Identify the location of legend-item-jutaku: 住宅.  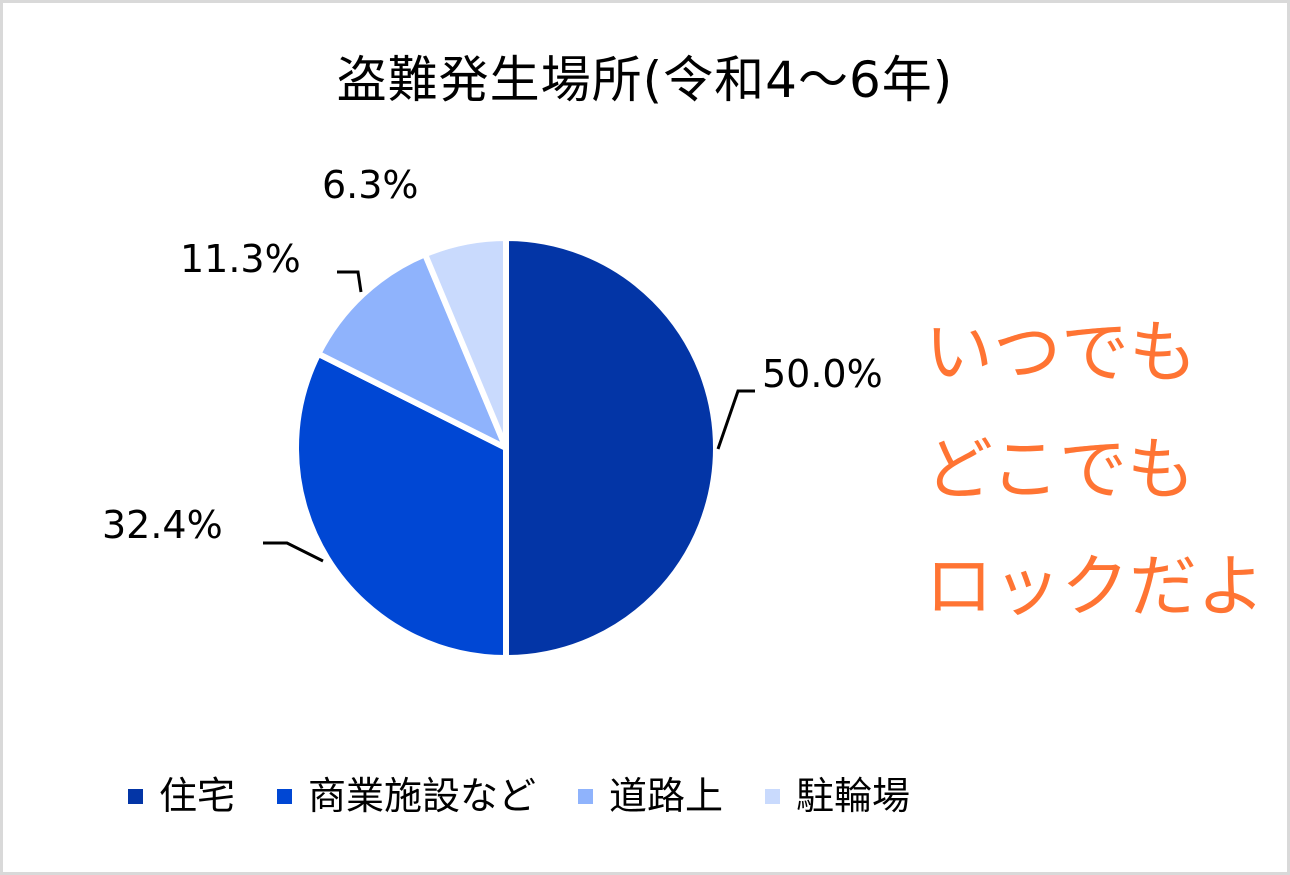
(181, 796).